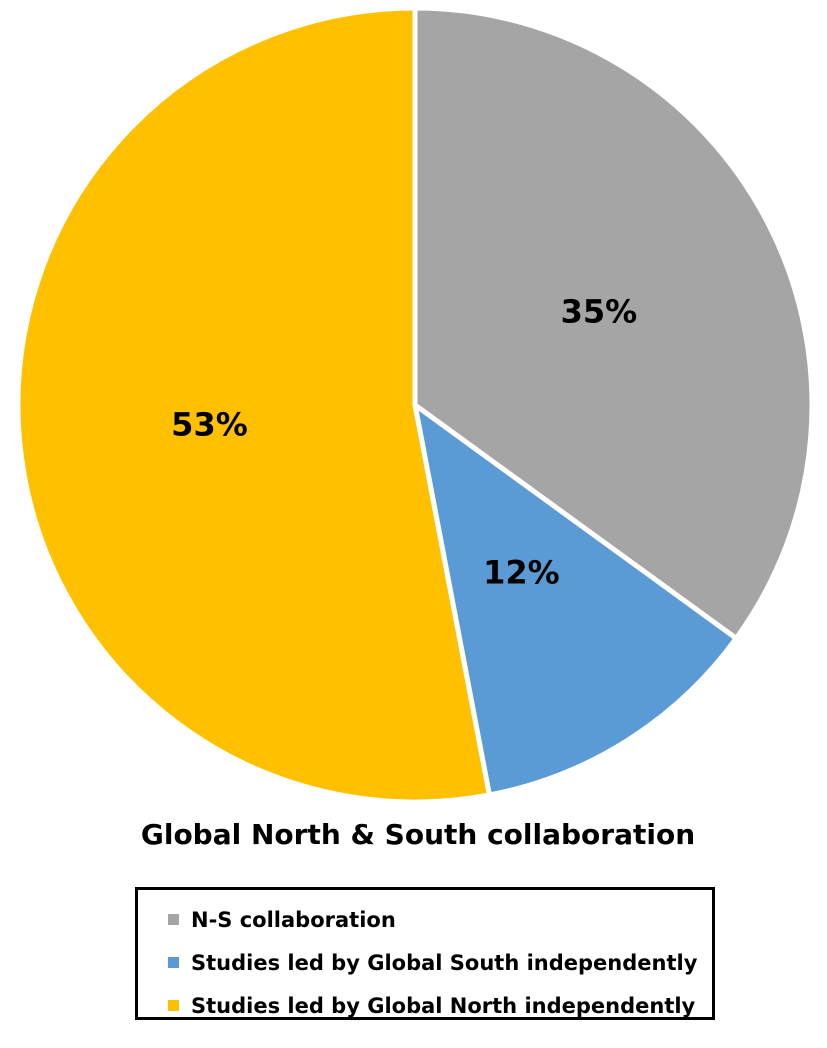 The image size is (827, 1048). Describe the element at coordinates (293, 919) in the screenshot. I see `legend-label-ns-collaboration: N-S collaboration` at that location.